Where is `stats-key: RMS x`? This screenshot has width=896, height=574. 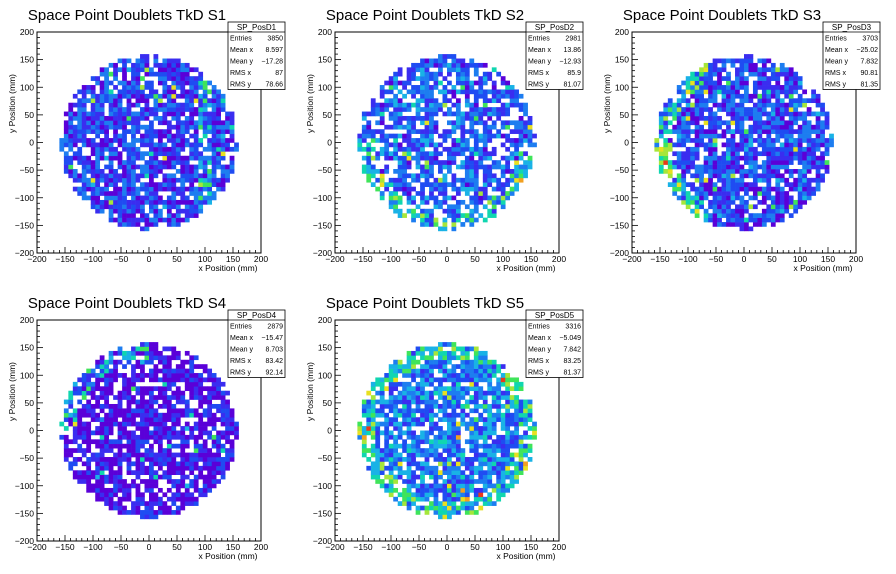
stats-key: RMS x is located at coordinates (539, 73).